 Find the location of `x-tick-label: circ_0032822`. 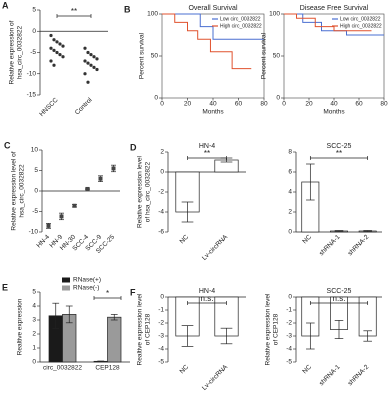

x-tick-label: circ_0032822 is located at coordinates (62, 368).